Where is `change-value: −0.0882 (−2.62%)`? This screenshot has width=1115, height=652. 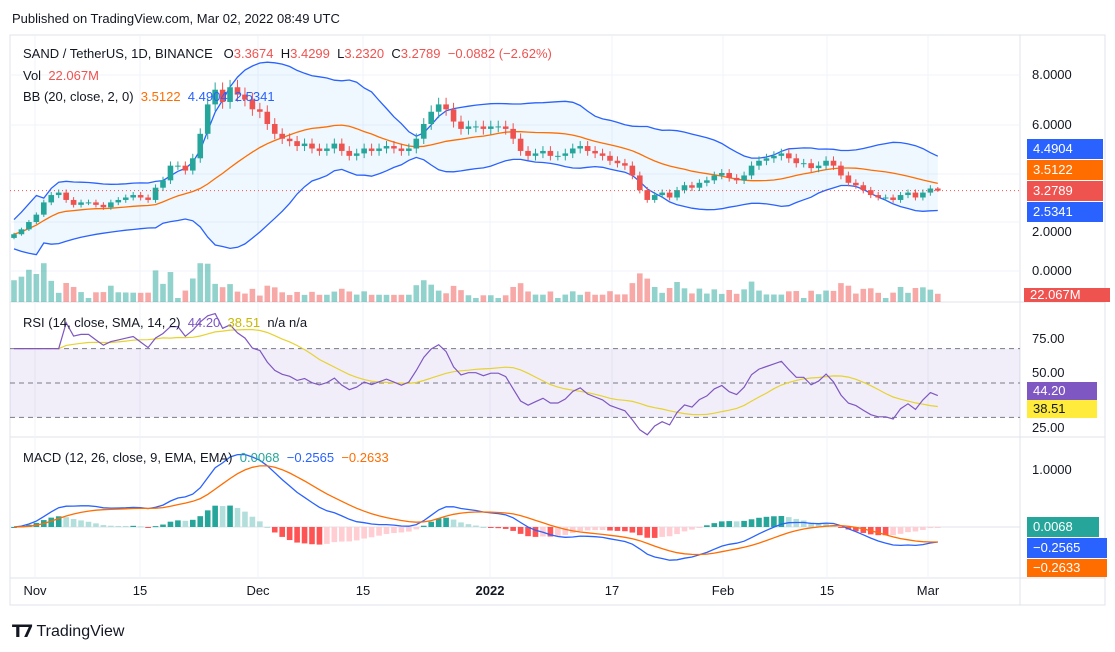
change-value: −0.0882 (−2.62%) is located at coordinates (499, 53).